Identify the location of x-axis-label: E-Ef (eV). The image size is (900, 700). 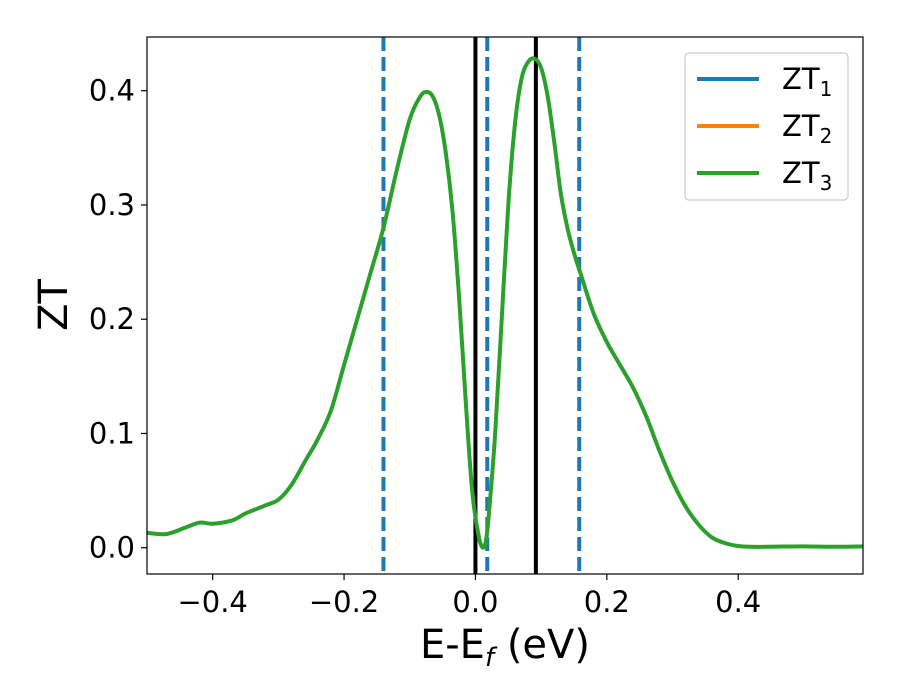
(505, 647).